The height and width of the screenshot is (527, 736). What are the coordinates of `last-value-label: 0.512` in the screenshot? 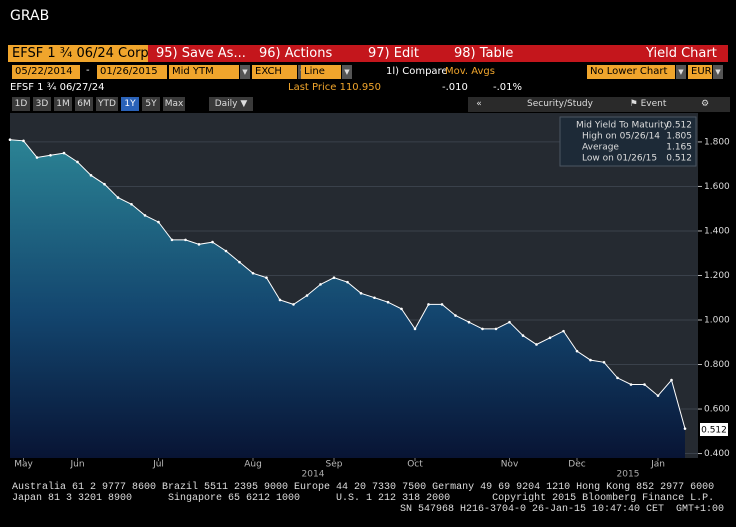 It's located at (714, 431).